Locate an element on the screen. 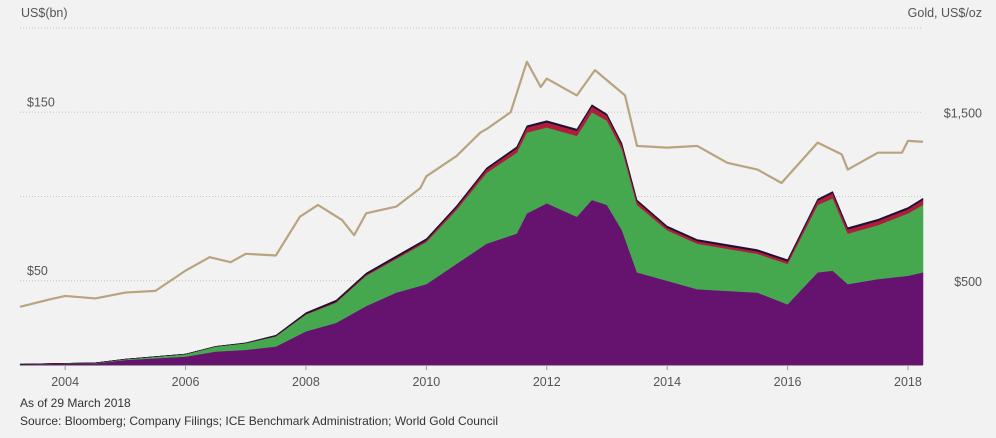  as-of-date: As of 29 March 2018 is located at coordinates (75, 403).